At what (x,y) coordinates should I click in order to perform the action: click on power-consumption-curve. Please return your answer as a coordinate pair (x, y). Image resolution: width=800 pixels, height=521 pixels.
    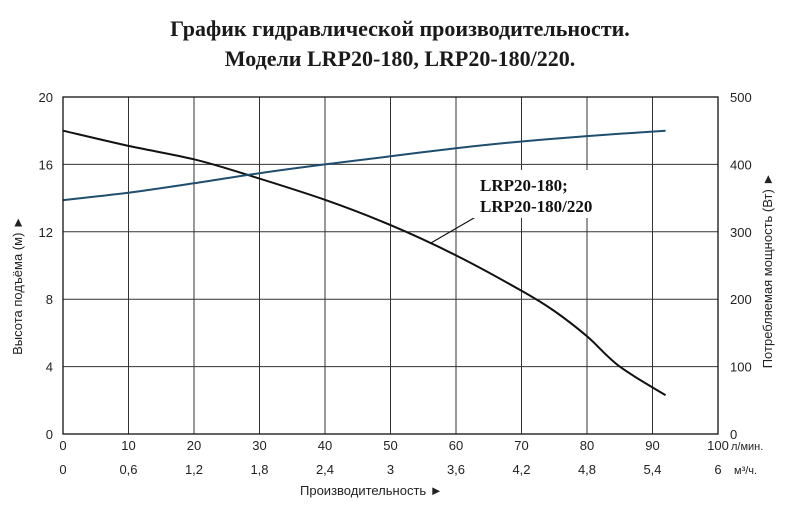
    Looking at the image, I should click on (364, 165).